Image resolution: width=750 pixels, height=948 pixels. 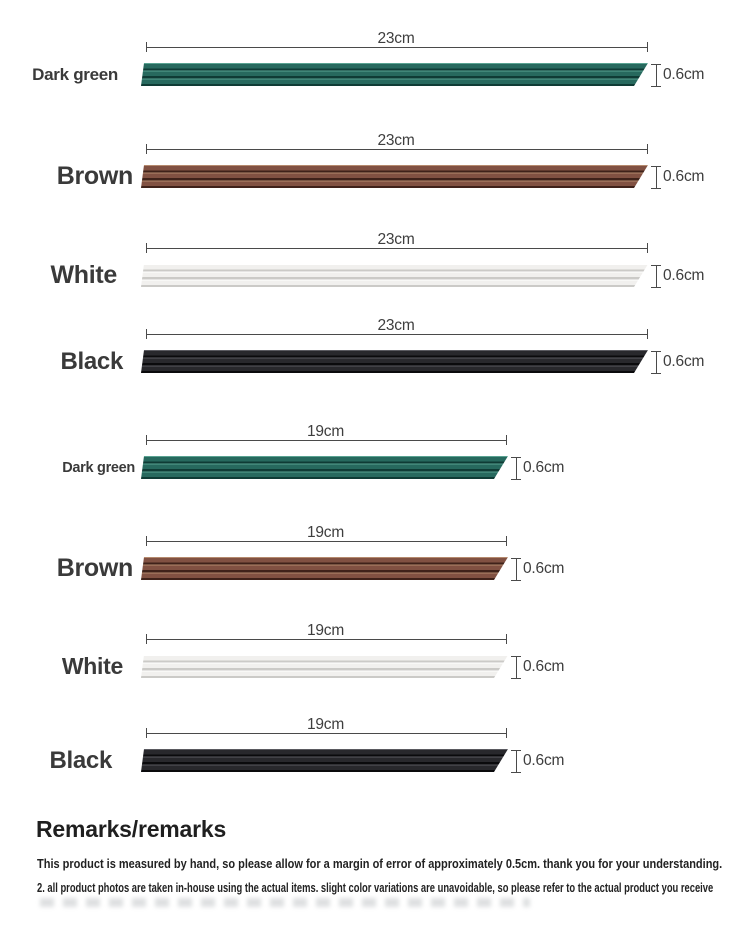 I want to click on product-row-black-23cm: 23cm Black 0.6cm, so click(x=375, y=367).